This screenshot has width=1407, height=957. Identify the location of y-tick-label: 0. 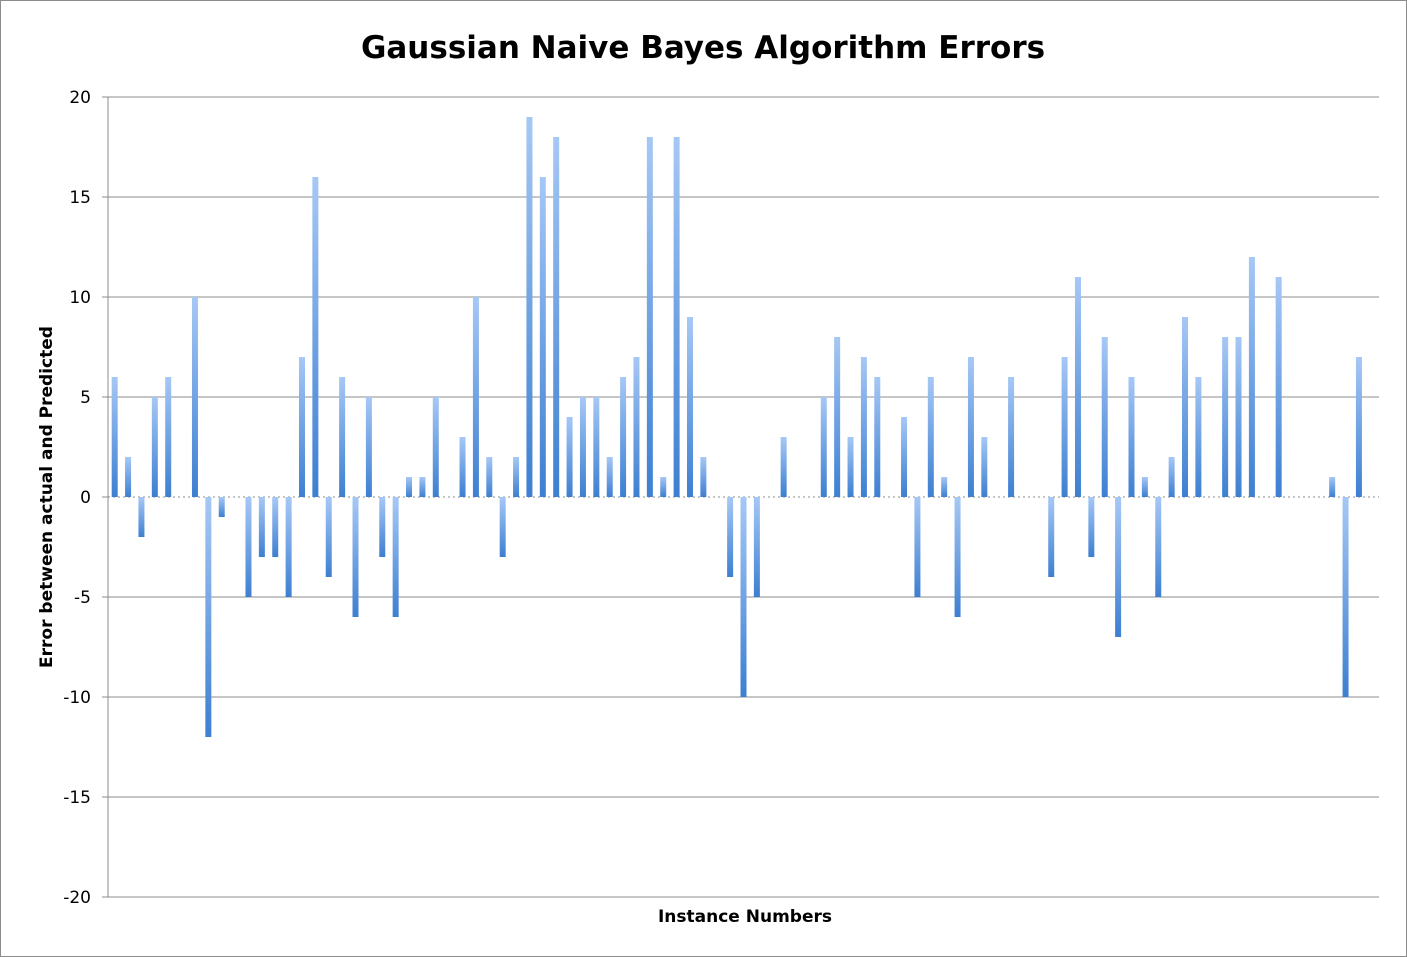
(85, 498).